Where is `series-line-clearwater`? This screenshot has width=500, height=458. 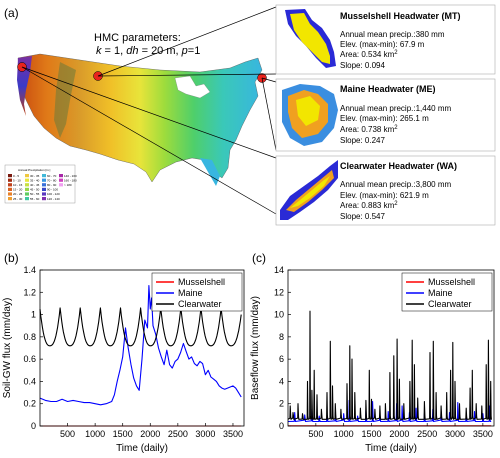
series-line-clearwater is located at coordinates (140, 327).